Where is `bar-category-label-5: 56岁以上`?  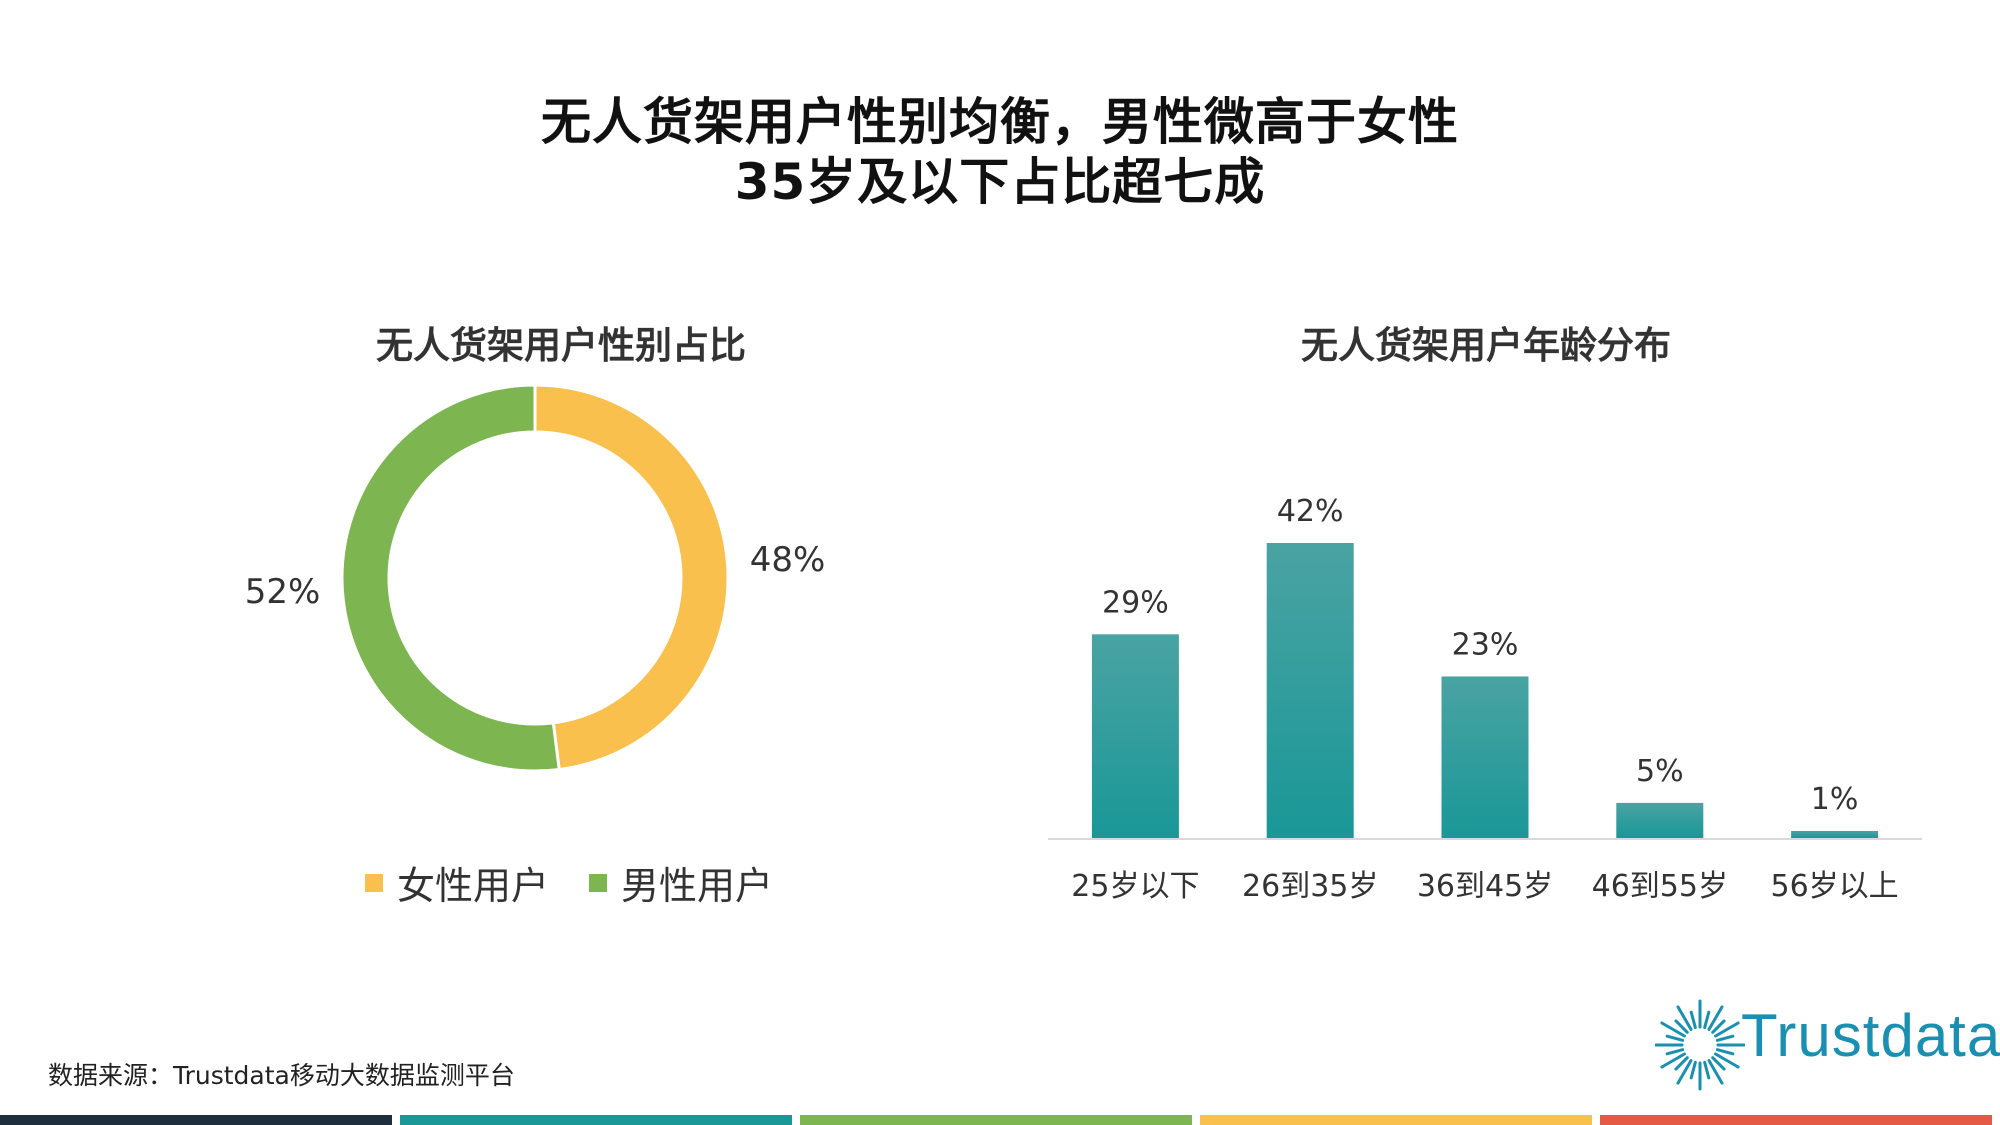 bar-category-label-5: 56岁以上 is located at coordinates (1835, 886).